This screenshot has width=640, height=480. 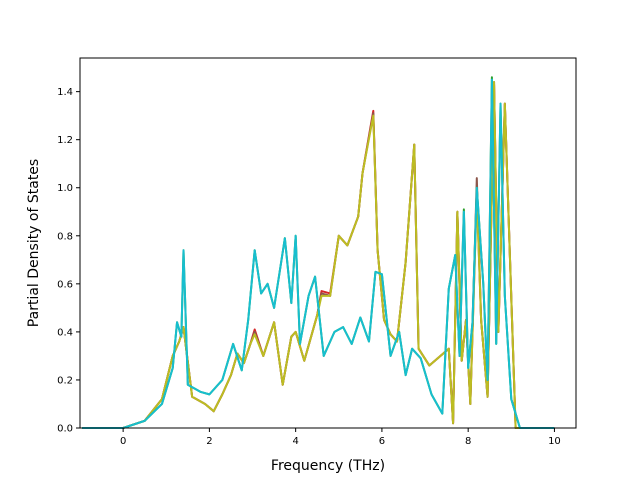 What do you see at coordinates (468, 441) in the screenshot?
I see `x-tick-label: 8` at bounding box center [468, 441].